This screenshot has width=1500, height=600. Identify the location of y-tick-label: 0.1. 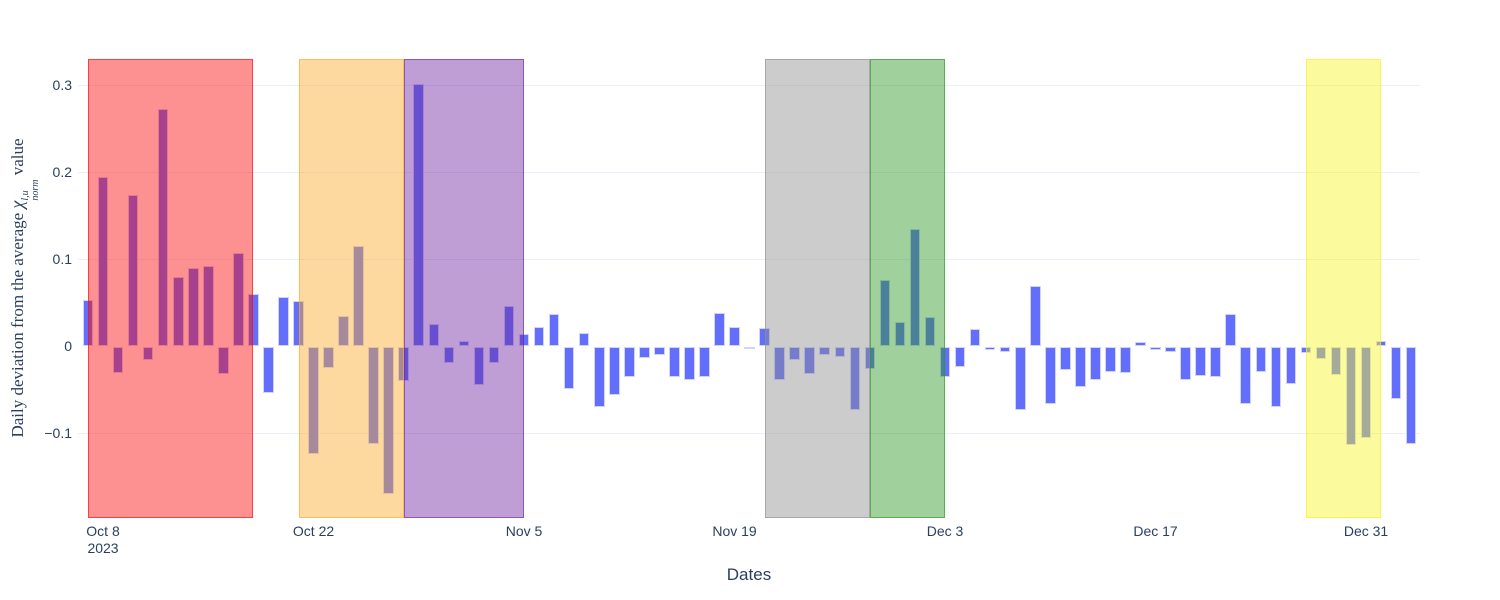
(62, 258).